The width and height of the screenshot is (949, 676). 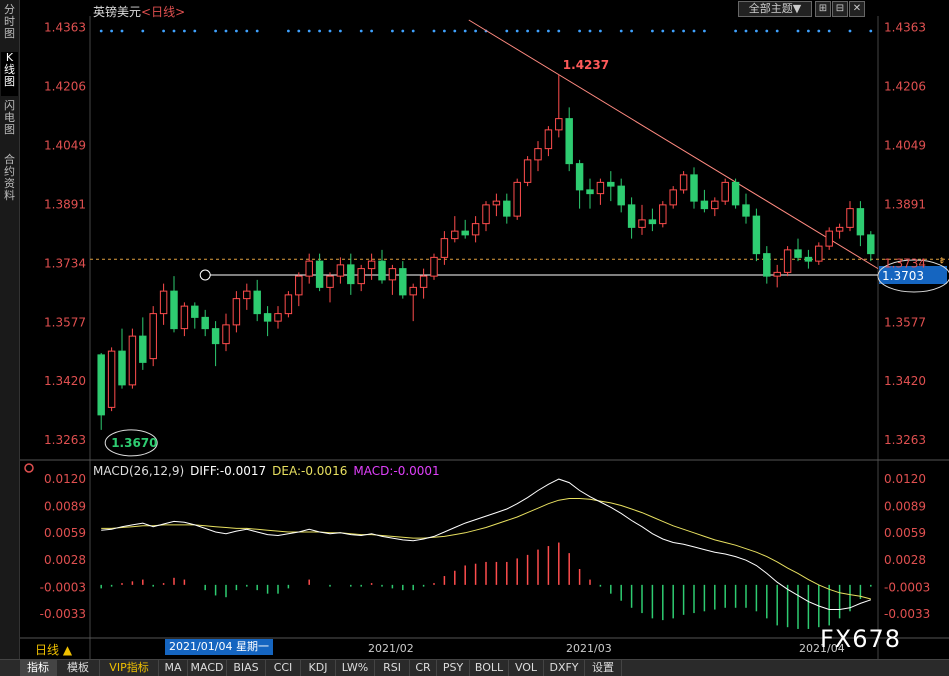 What do you see at coordinates (283, 668) in the screenshot?
I see `tab-cci: CCI` at bounding box center [283, 668].